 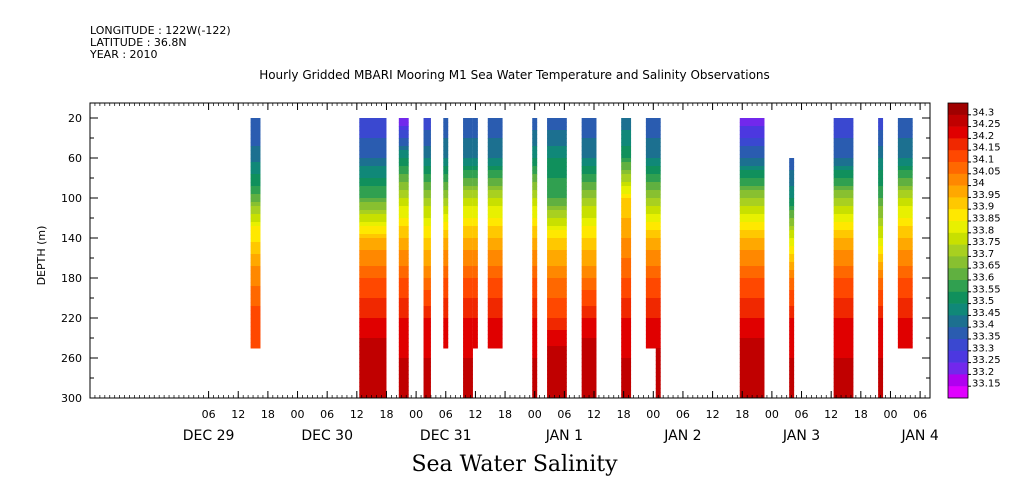 What do you see at coordinates (802, 414) in the screenshot?
I see `x-tick-label: 06` at bounding box center [802, 414].